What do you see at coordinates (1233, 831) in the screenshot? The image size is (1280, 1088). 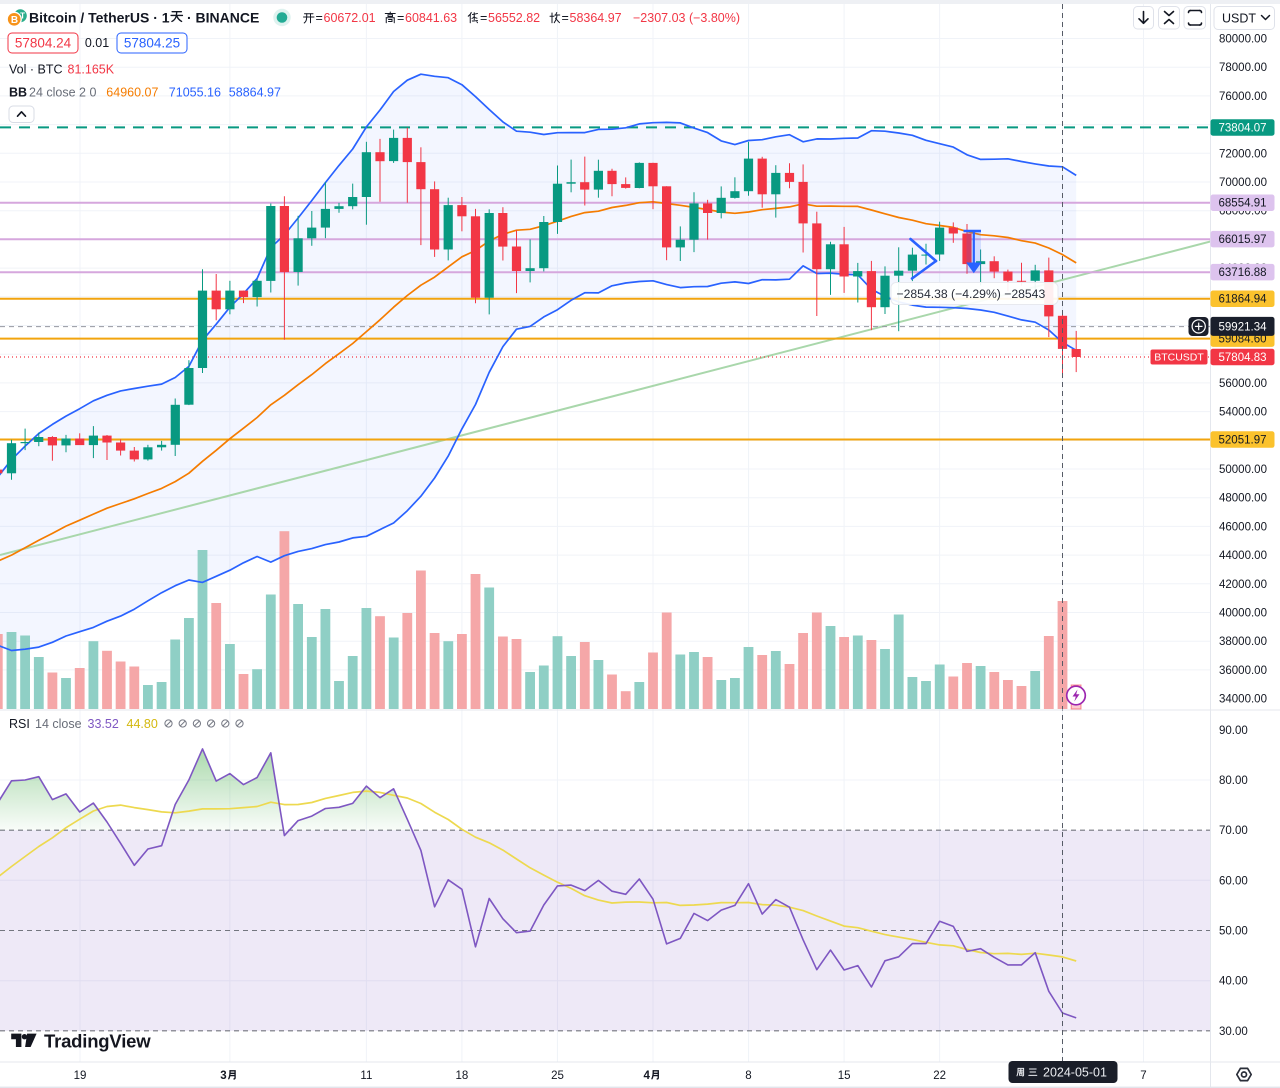 I see `svg-text: 70.00` at bounding box center [1233, 831].